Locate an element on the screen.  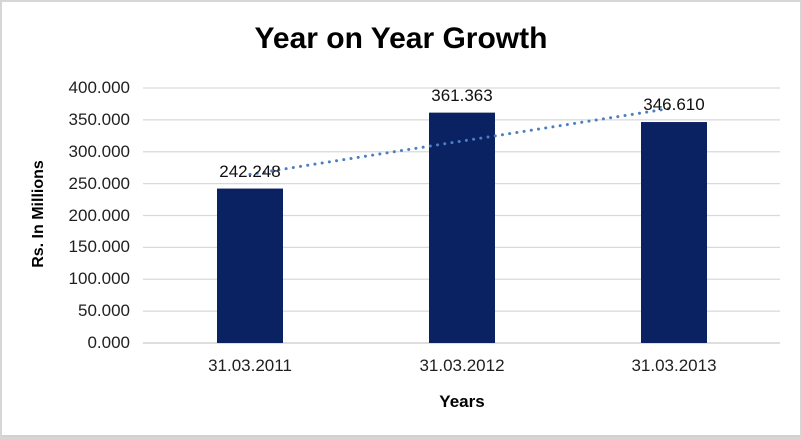
y-tick-label: 0.000 is located at coordinates (108, 342).